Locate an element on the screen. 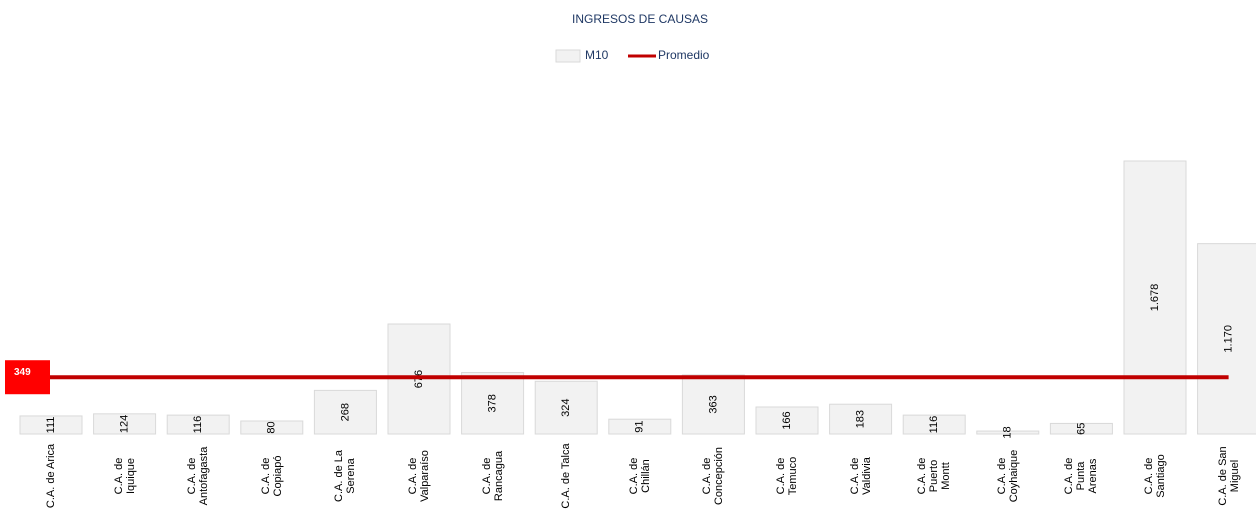  x-tick-label: C.A. de Antofagasta is located at coordinates (198, 476).